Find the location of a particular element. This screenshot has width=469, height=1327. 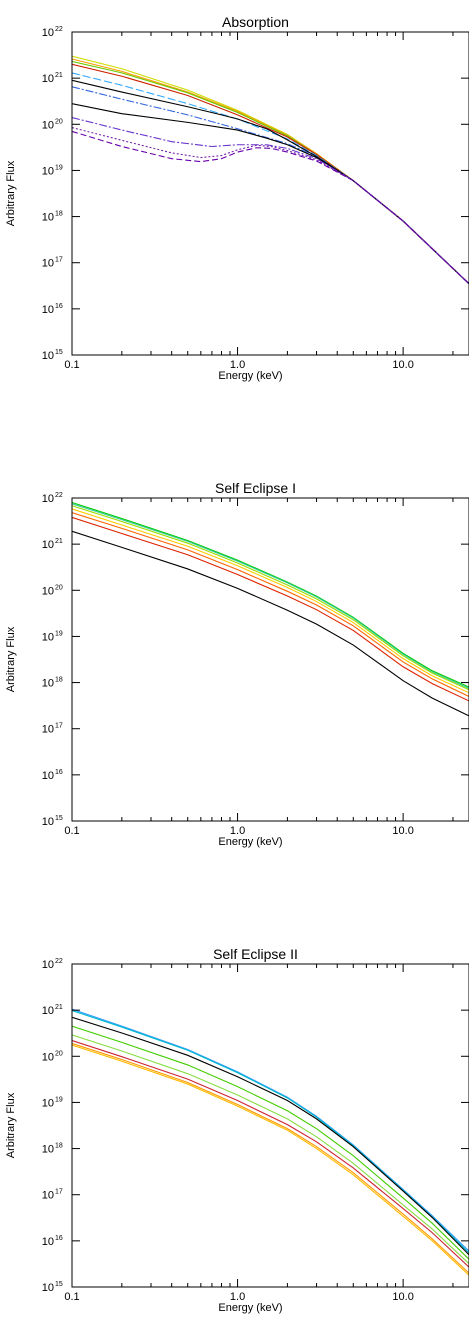

chart-title: Self Eclipse I is located at coordinates (255, 488).